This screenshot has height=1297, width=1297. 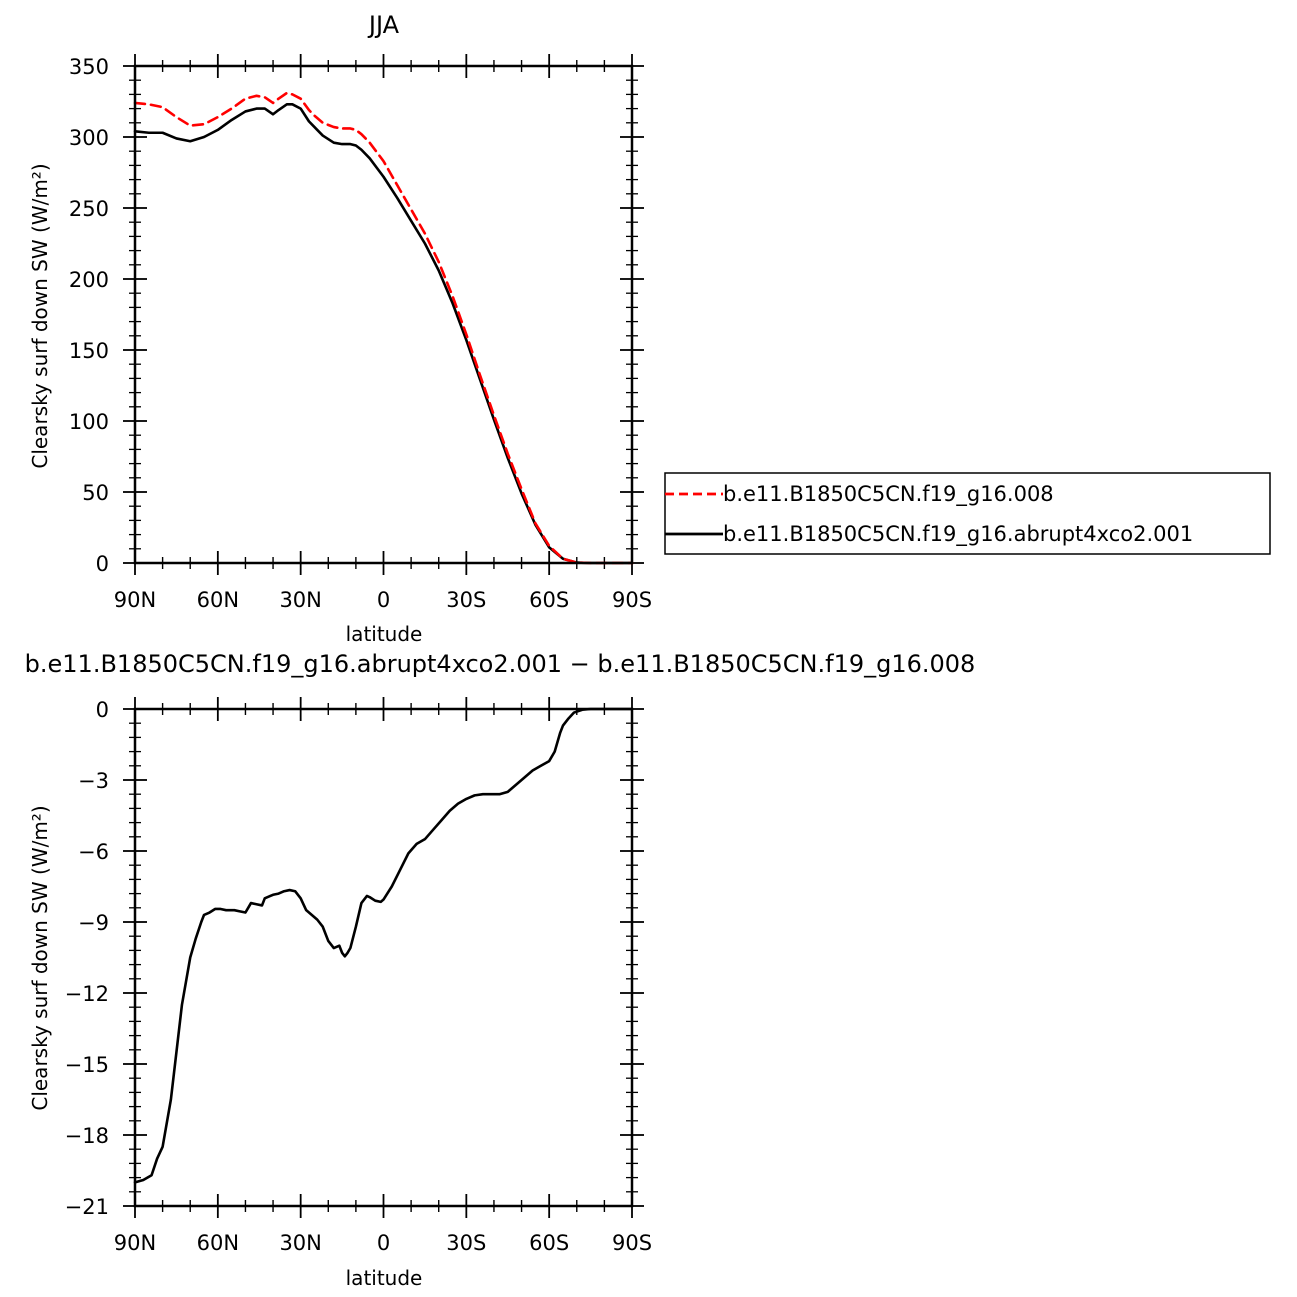 What do you see at coordinates (632, 1243) in the screenshot?
I see `bottom-x-tick-label: 90S` at bounding box center [632, 1243].